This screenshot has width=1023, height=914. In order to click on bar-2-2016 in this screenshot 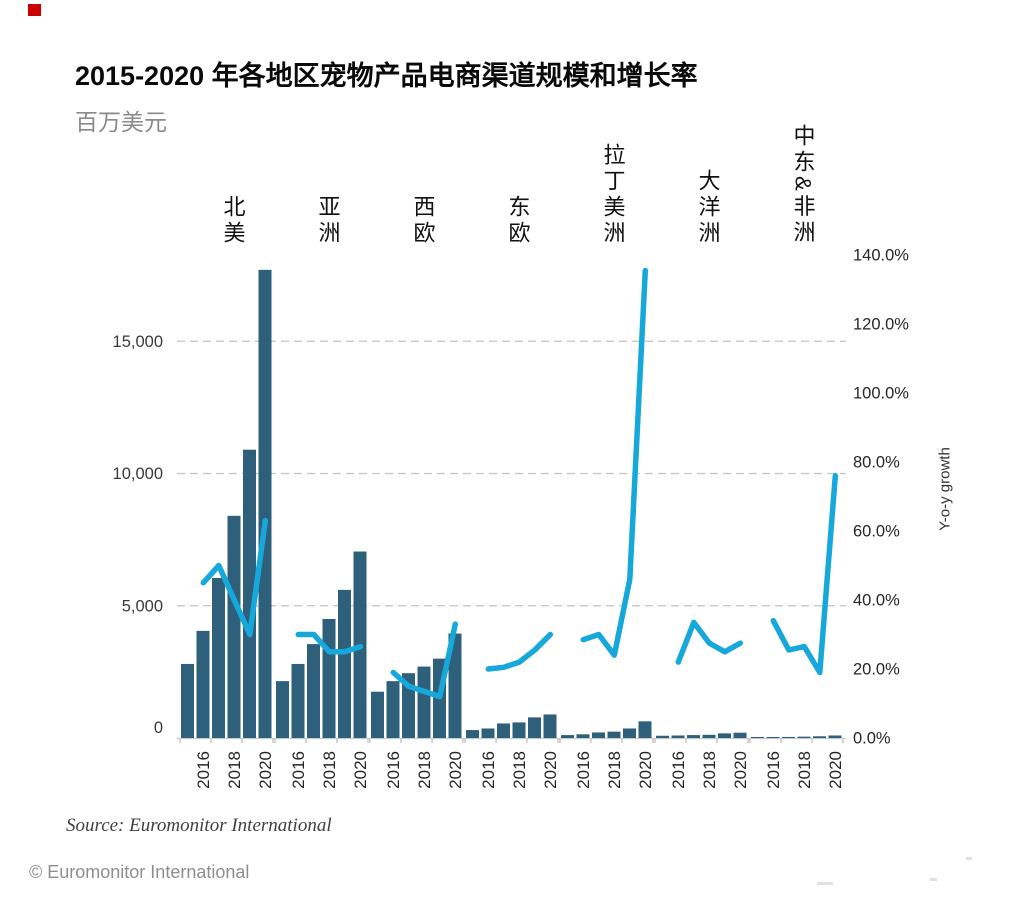, I will do `click(393, 709)`.